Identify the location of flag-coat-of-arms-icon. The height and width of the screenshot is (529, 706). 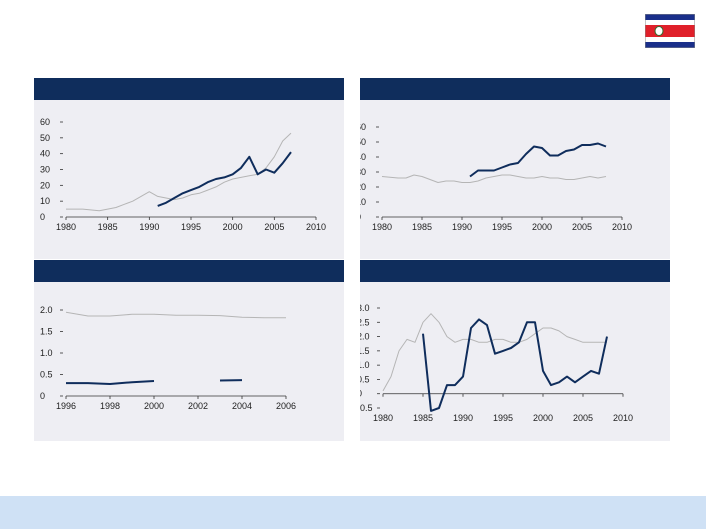
(659, 31).